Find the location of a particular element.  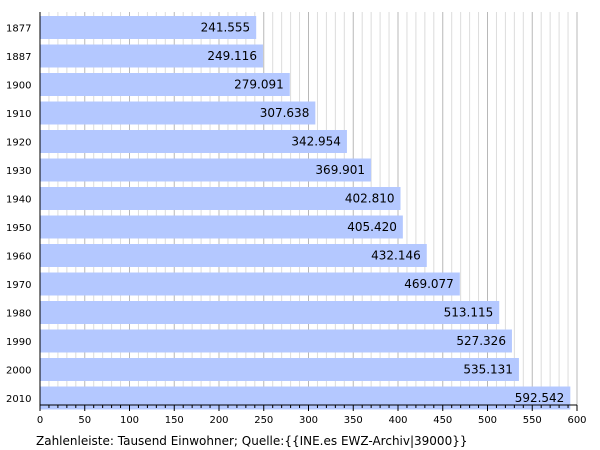

data-label-1930: 369.901 is located at coordinates (340, 170).